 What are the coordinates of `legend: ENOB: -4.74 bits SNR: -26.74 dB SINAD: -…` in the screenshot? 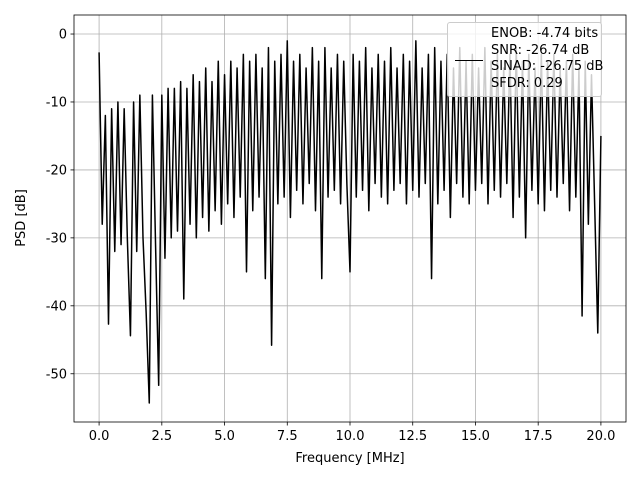 It's located at (525, 59).